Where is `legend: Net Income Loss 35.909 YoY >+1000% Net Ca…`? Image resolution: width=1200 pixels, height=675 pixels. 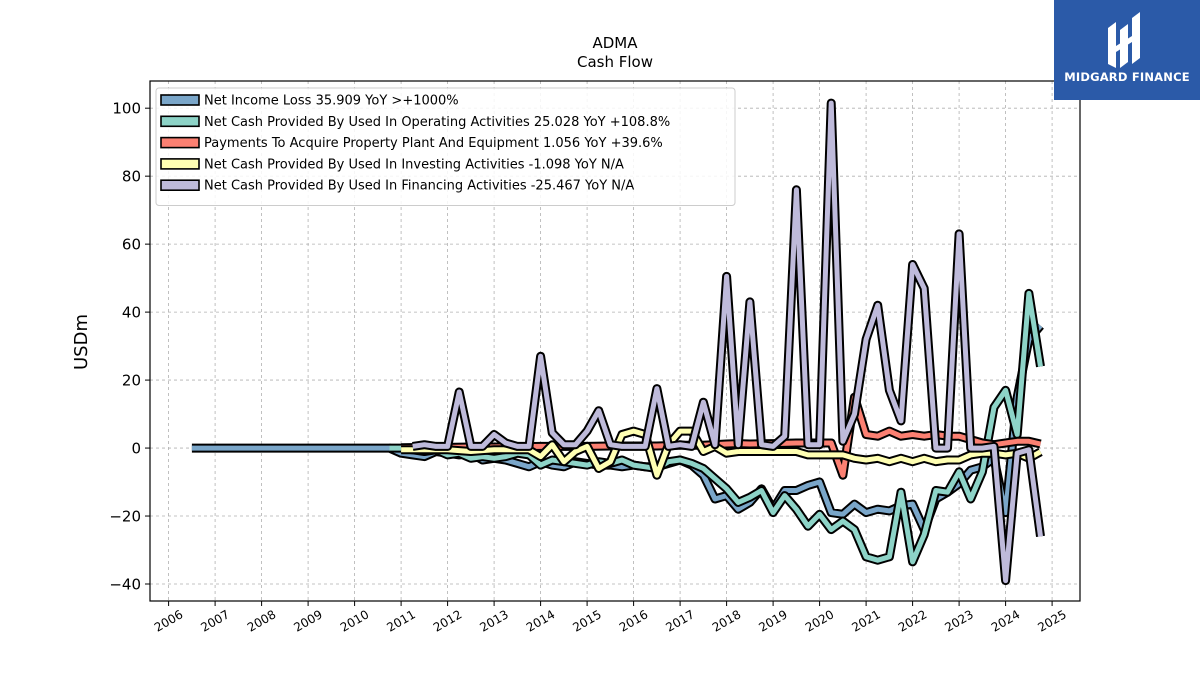 legend: Net Income Loss 35.909 YoY >+1000% Net Ca… is located at coordinates (445, 146).